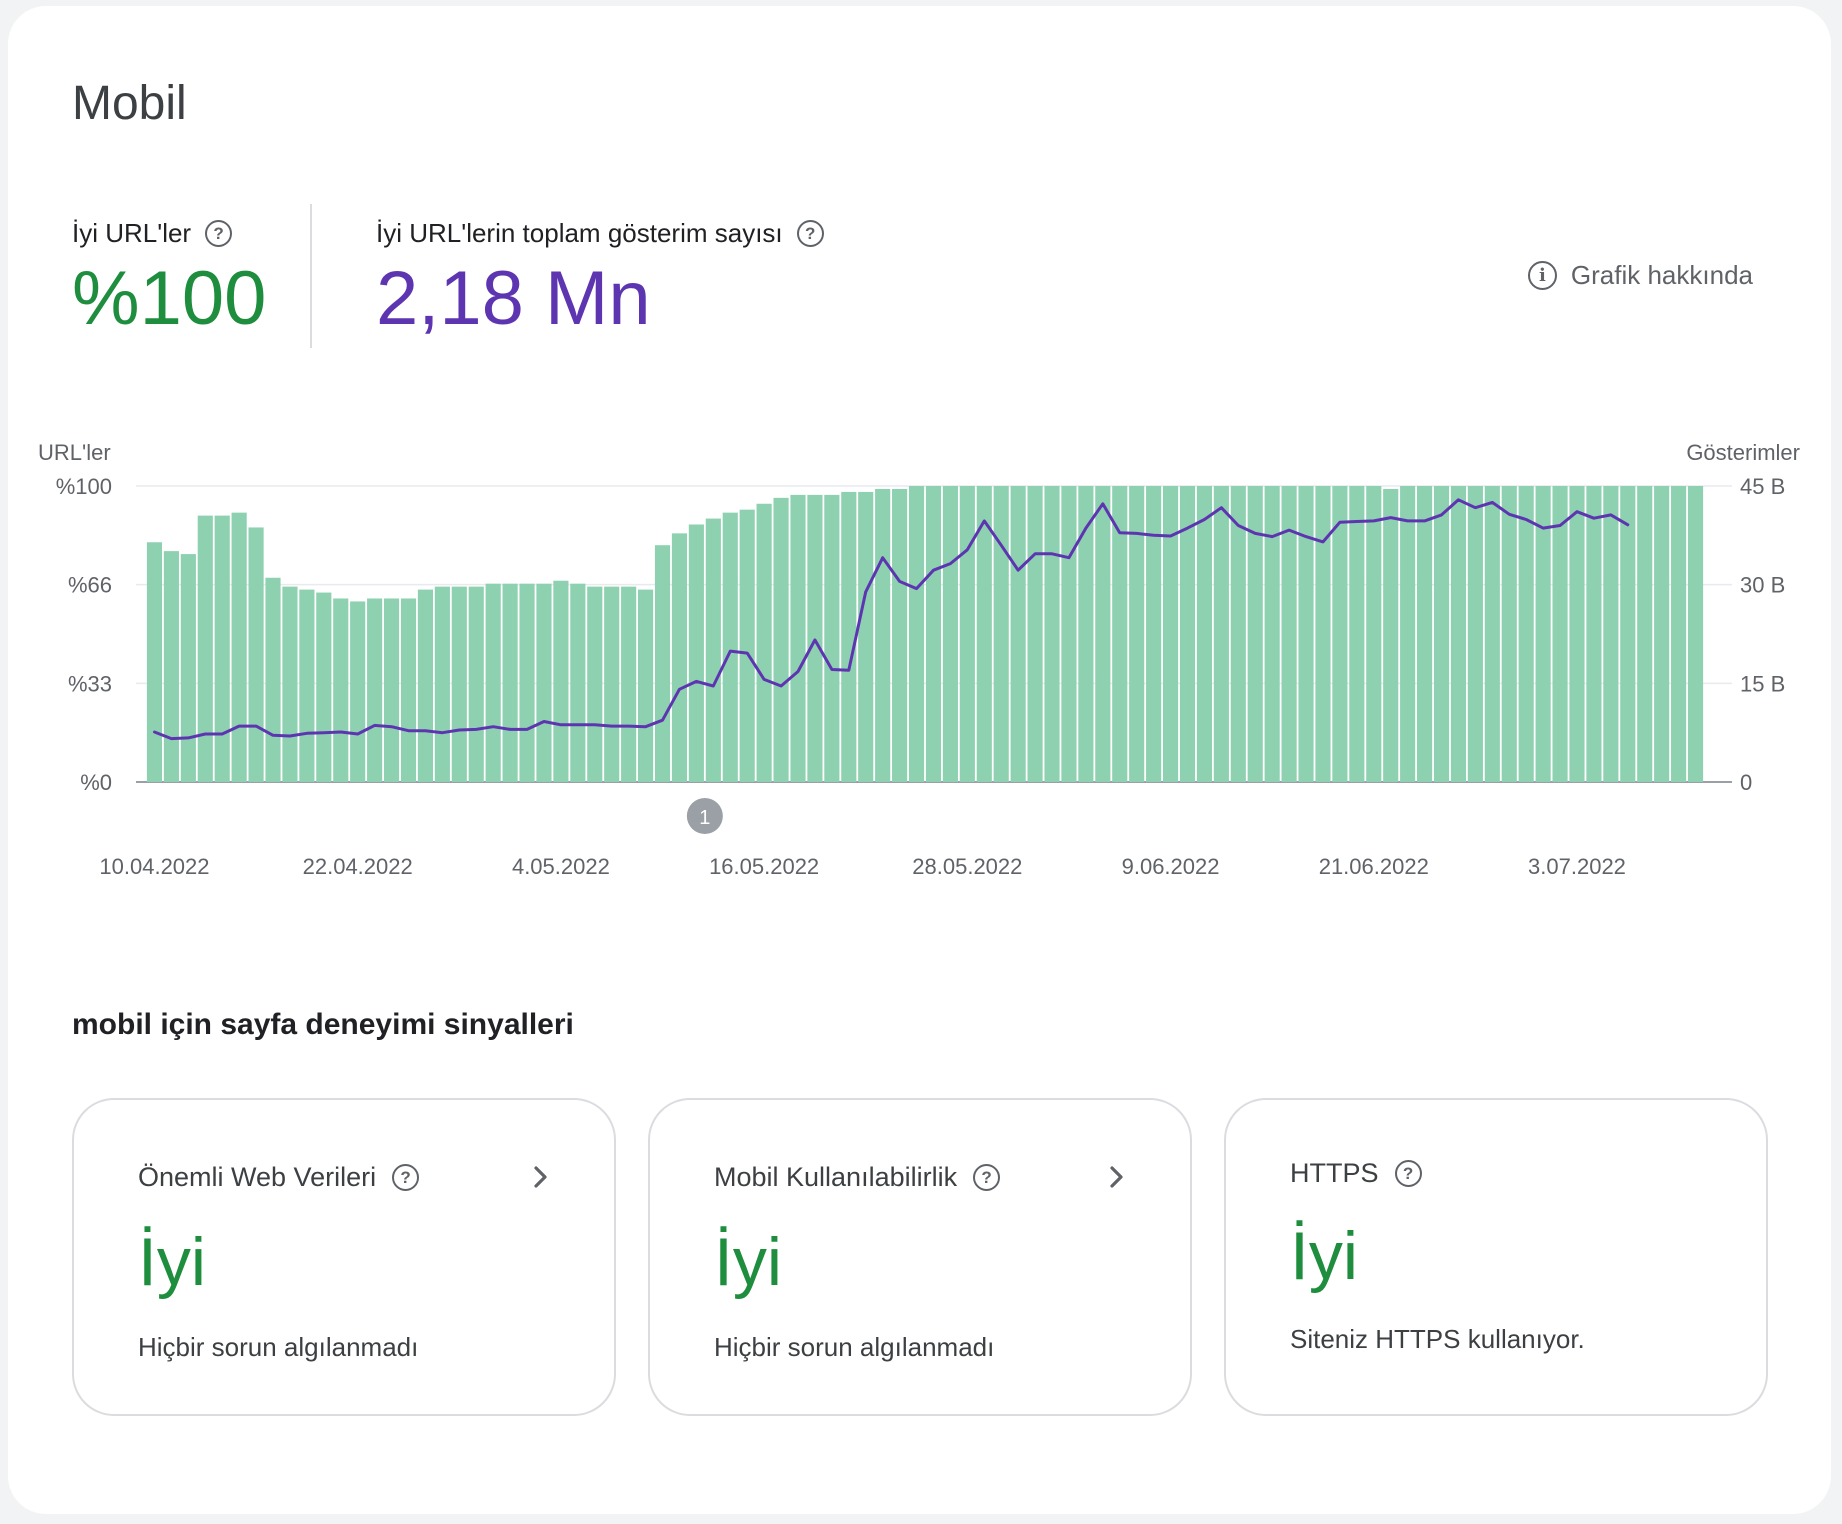  Describe the element at coordinates (704, 816) in the screenshot. I see `annotation-marker` at that location.